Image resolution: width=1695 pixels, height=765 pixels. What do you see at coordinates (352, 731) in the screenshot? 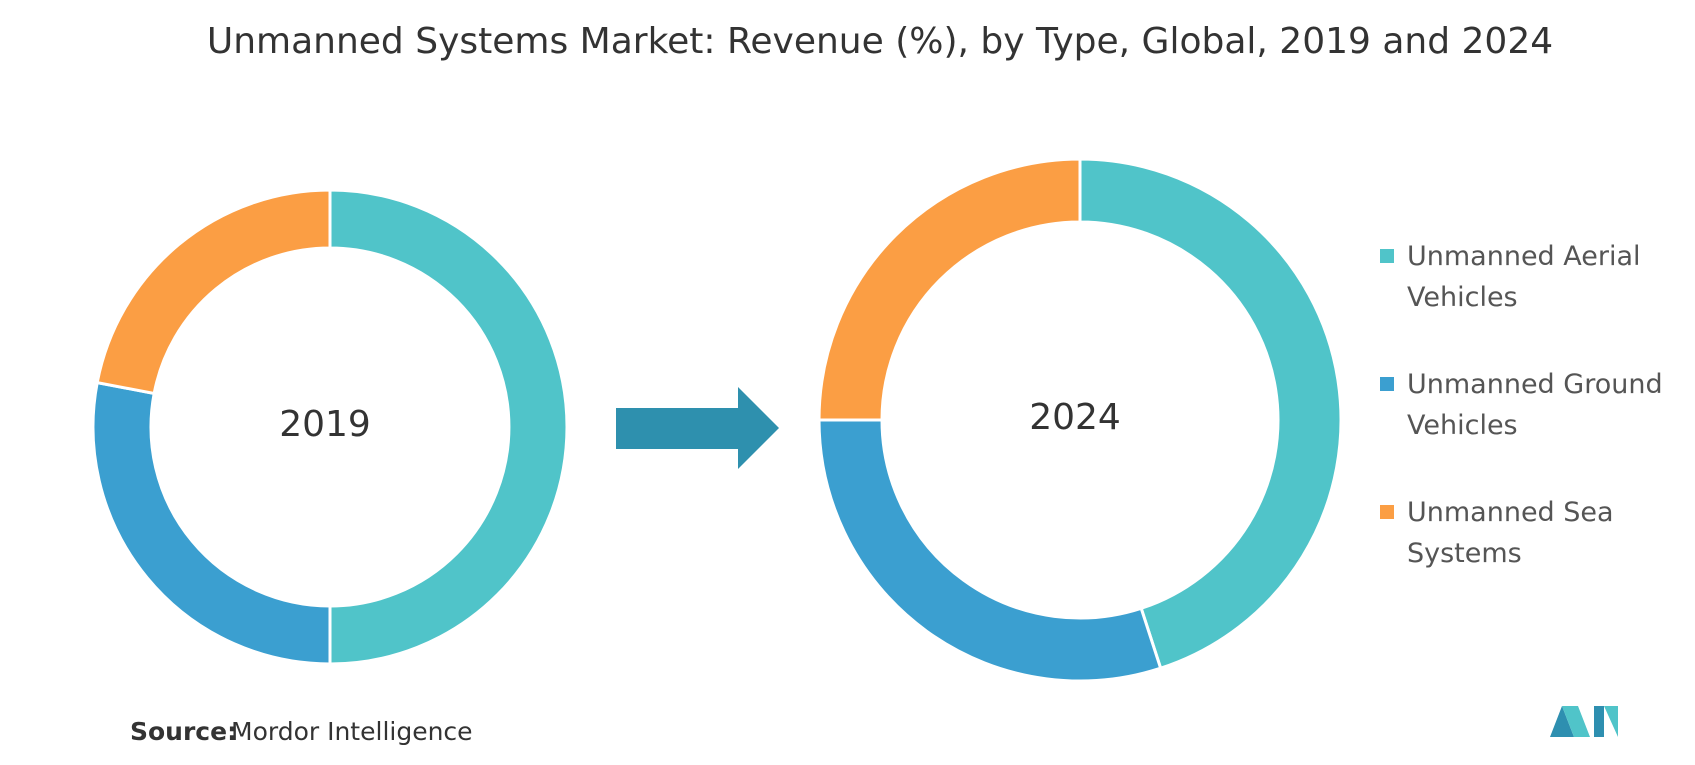
I see `source: Mordor Intelligence` at bounding box center [352, 731].